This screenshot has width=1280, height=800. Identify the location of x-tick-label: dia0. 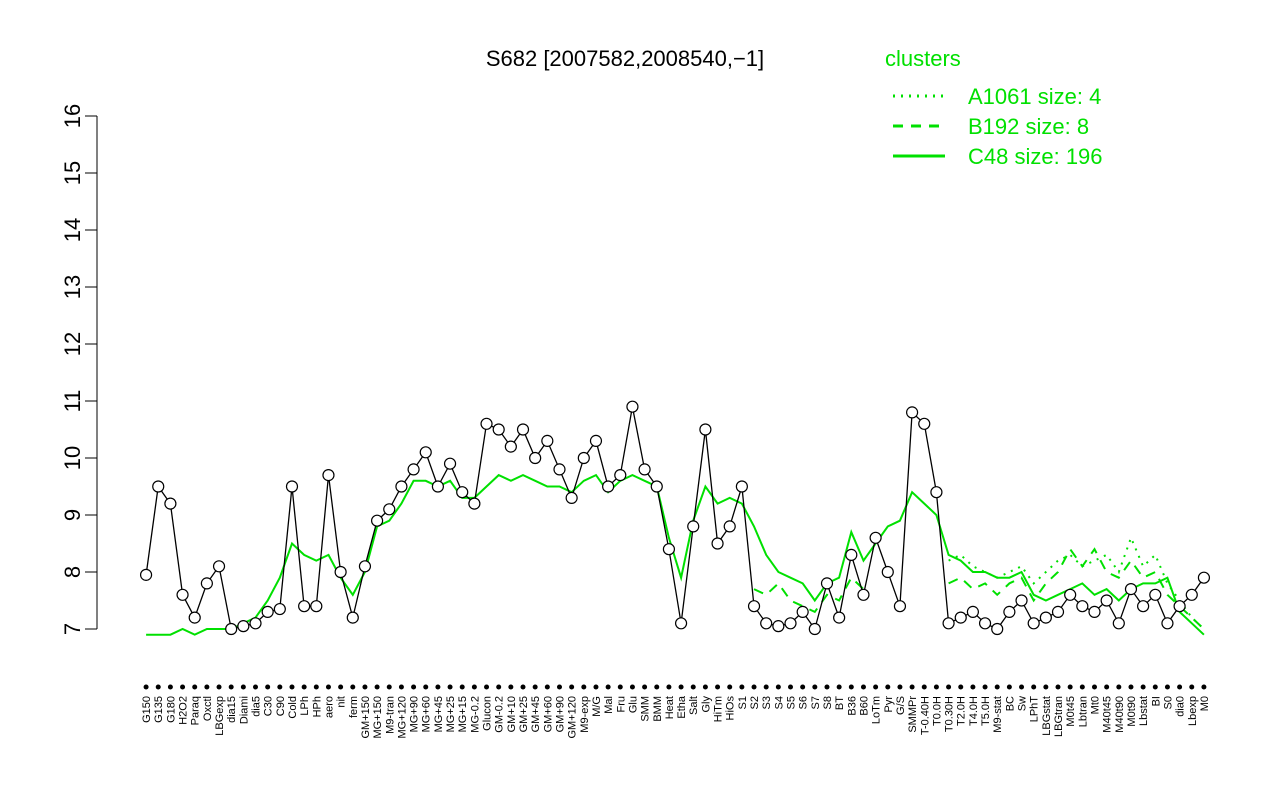
(1181, 706).